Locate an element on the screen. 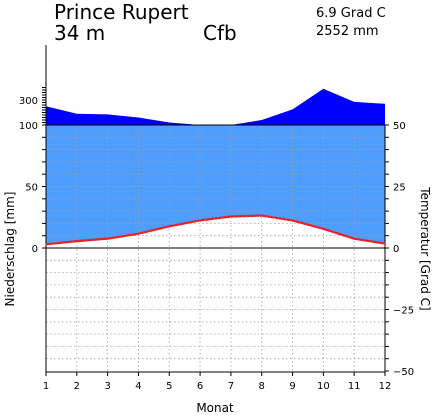 This screenshot has width=436, height=416. mean-temperature: 6.9 Grad C is located at coordinates (351, 13).